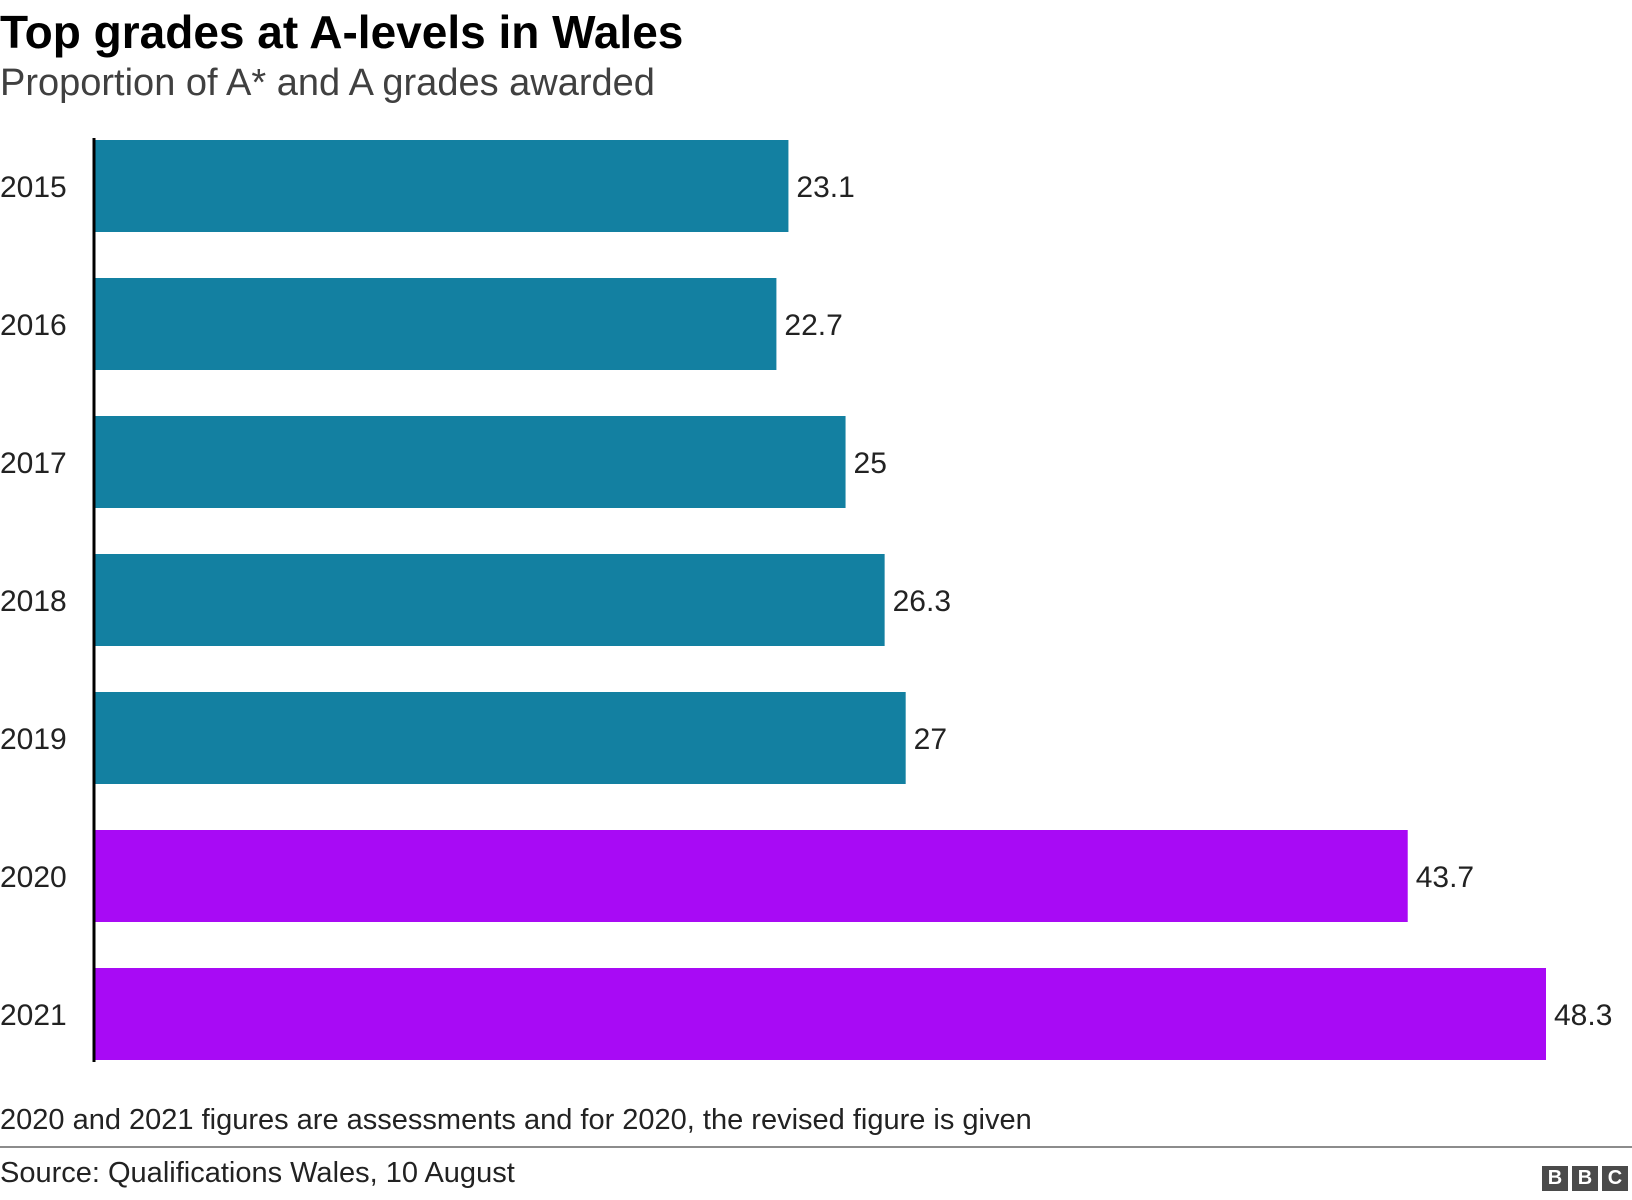  Describe the element at coordinates (930, 739) in the screenshot. I see `data-label-2019: 27` at that location.